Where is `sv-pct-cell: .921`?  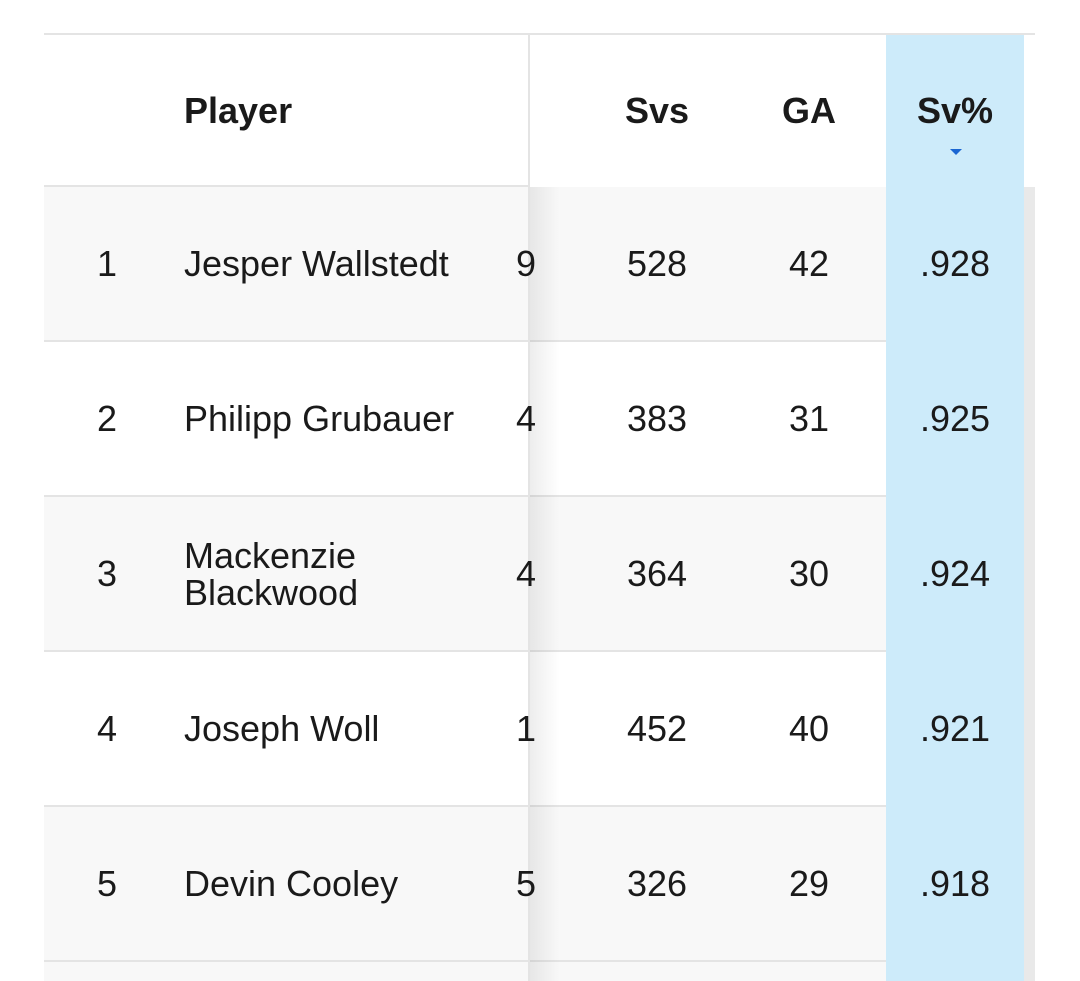
sv-pct-cell: .921 is located at coordinates (955, 728).